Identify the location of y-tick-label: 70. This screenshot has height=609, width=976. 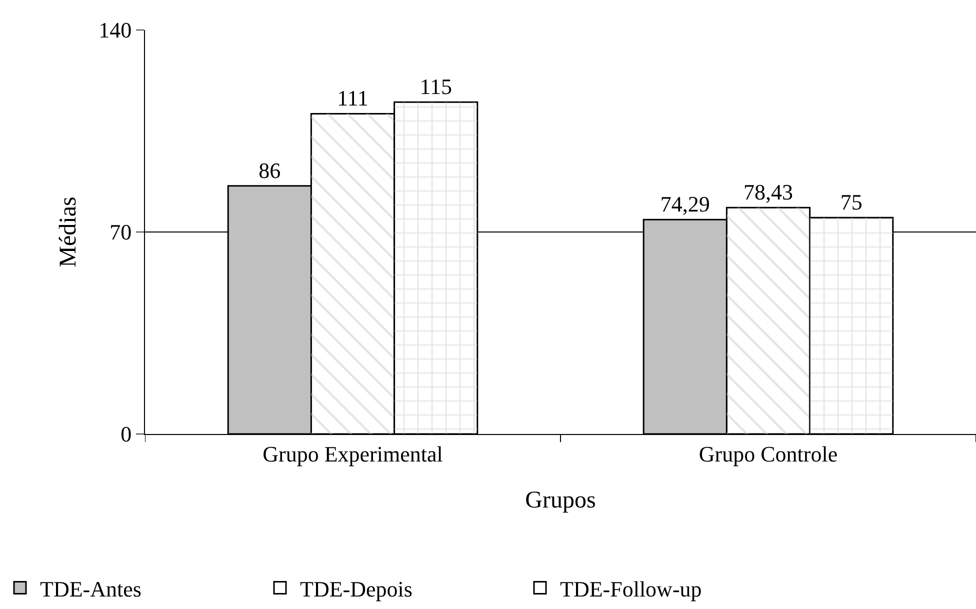
(121, 232).